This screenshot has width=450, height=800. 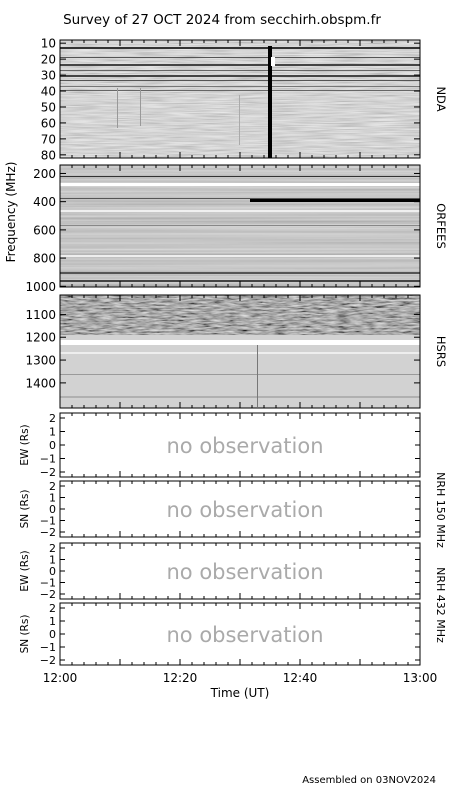 I want to click on x-tick-label: 12:40, so click(x=300, y=678).